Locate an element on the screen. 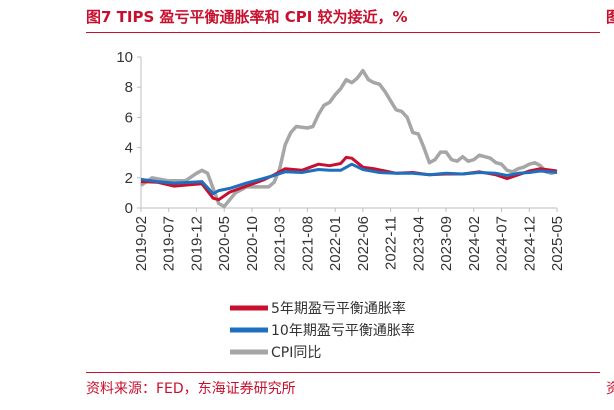 This screenshot has height=410, width=614. x-tick-label: 2020-10 is located at coordinates (252, 243).